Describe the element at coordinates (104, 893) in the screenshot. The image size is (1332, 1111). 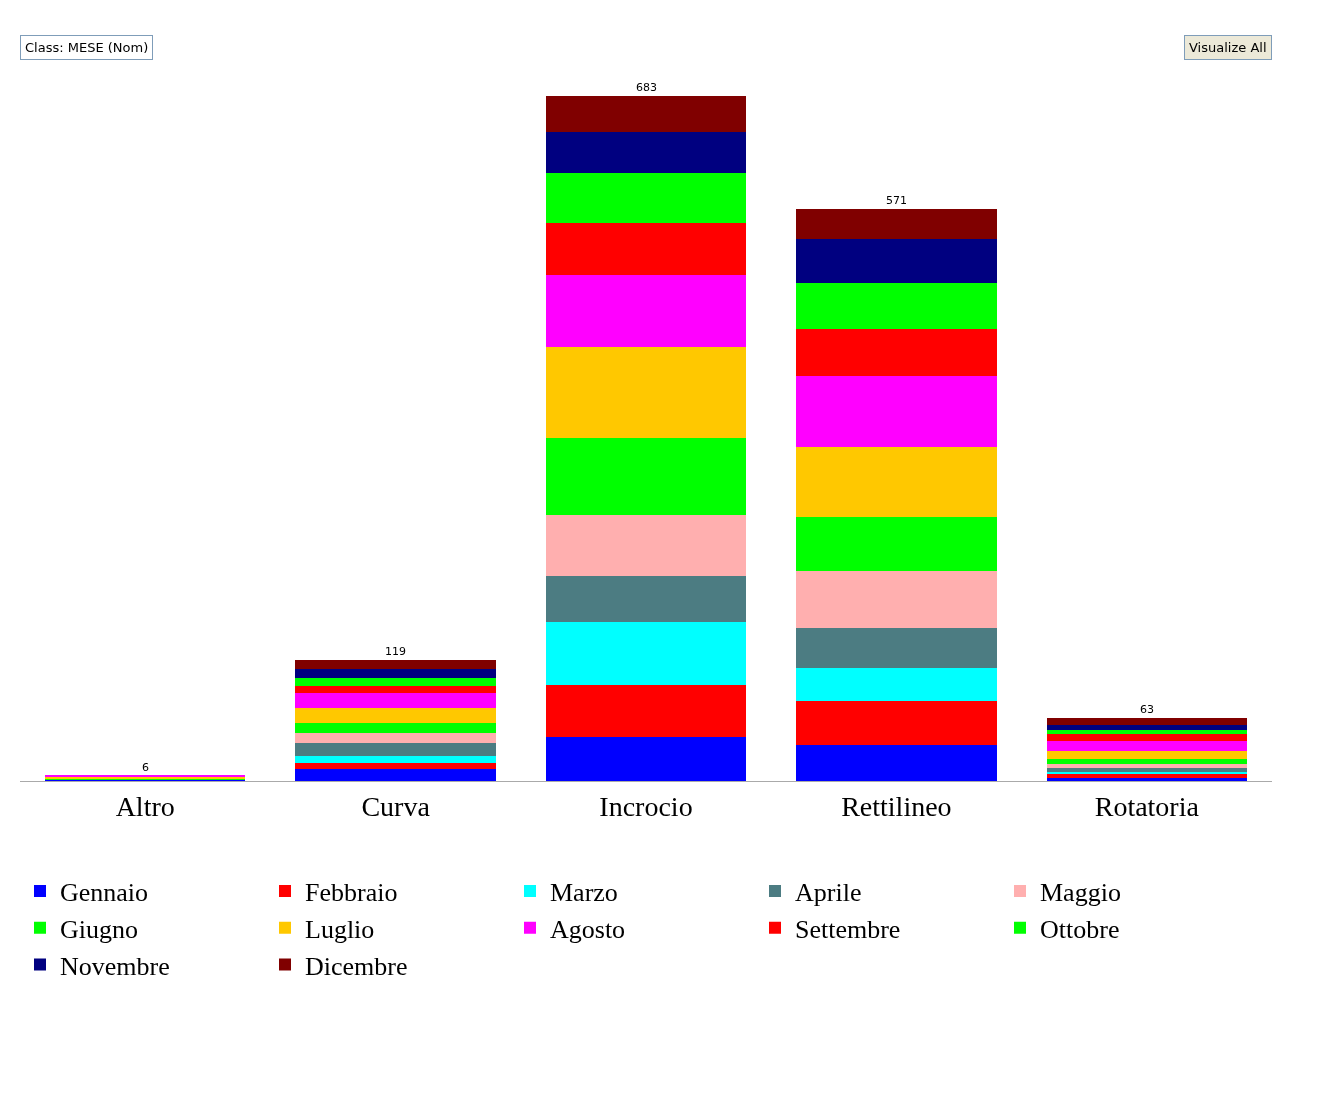
I see `legend-label: Gennaio` at that location.